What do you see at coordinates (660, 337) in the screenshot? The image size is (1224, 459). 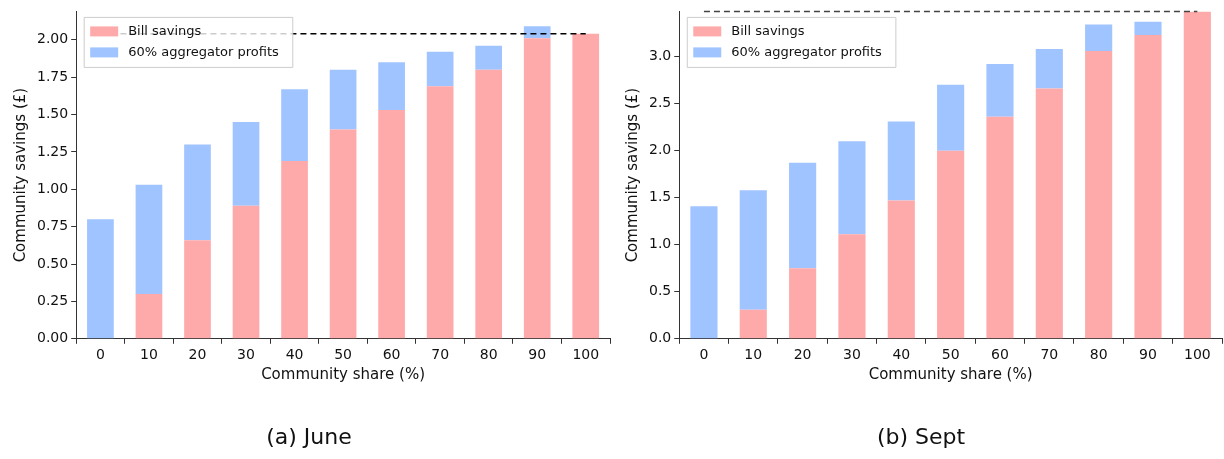 I see `y-tick-label: 0.0` at bounding box center [660, 337].